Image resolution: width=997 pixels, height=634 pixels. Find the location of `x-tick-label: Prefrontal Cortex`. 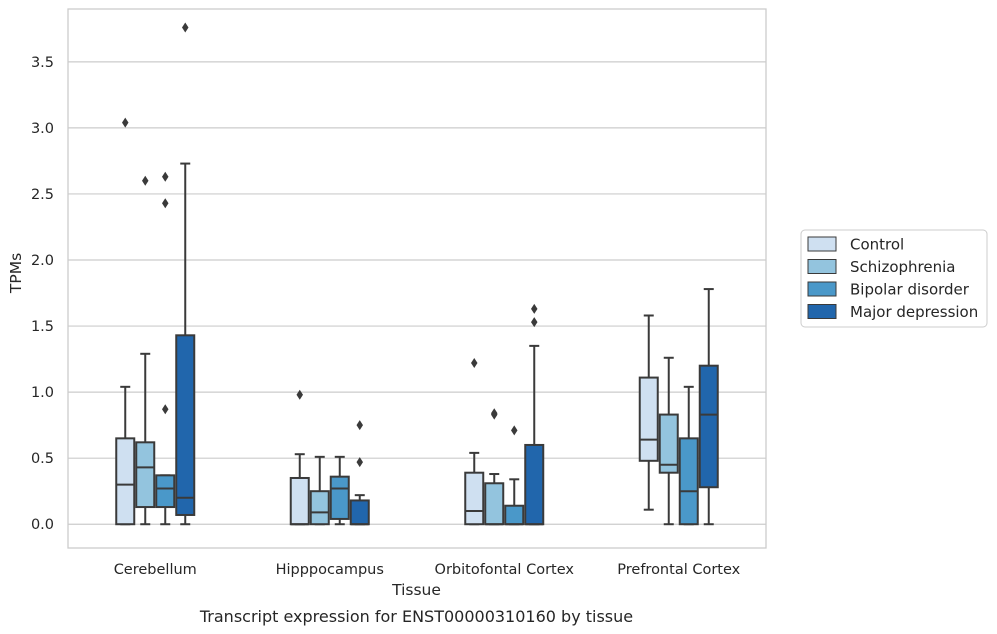

x-tick-label: Prefrontal Cortex is located at coordinates (678, 570).